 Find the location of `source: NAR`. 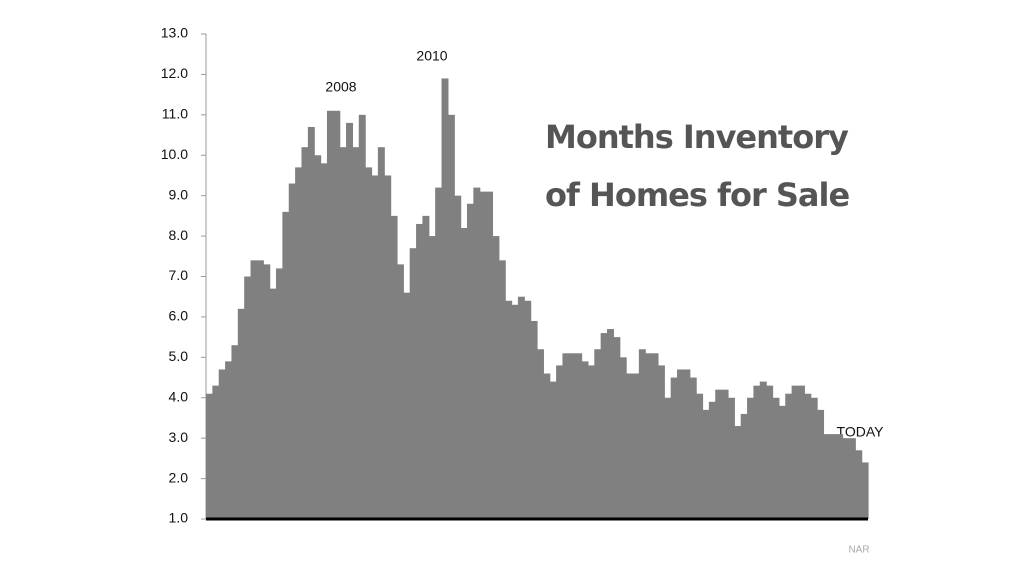

source: NAR is located at coordinates (858, 550).